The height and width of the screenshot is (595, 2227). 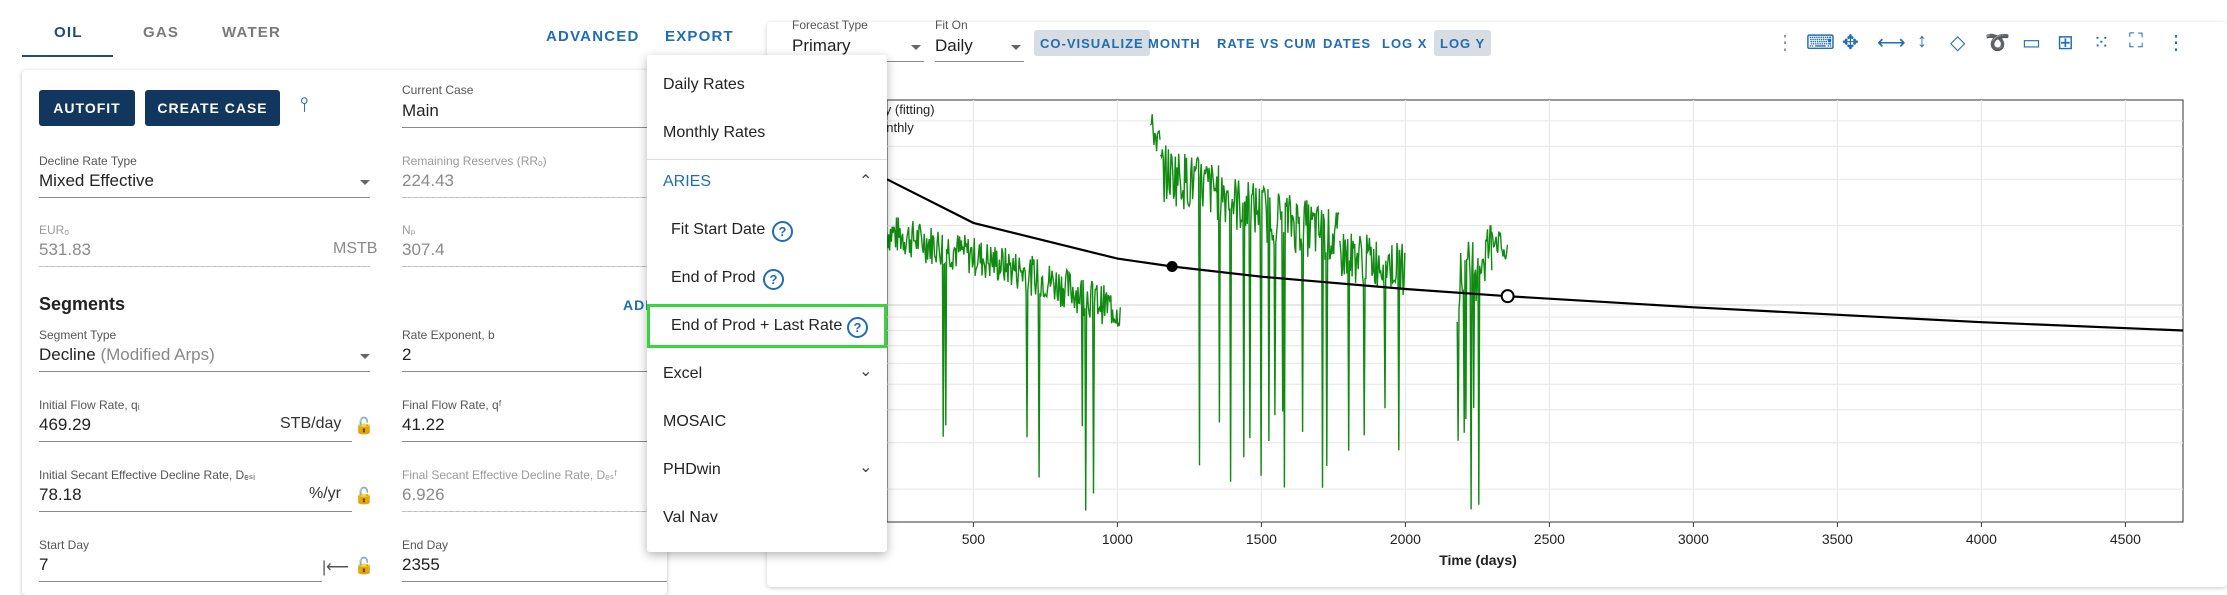 I want to click on remaining-reserves-value: 224.43, so click(x=428, y=180).